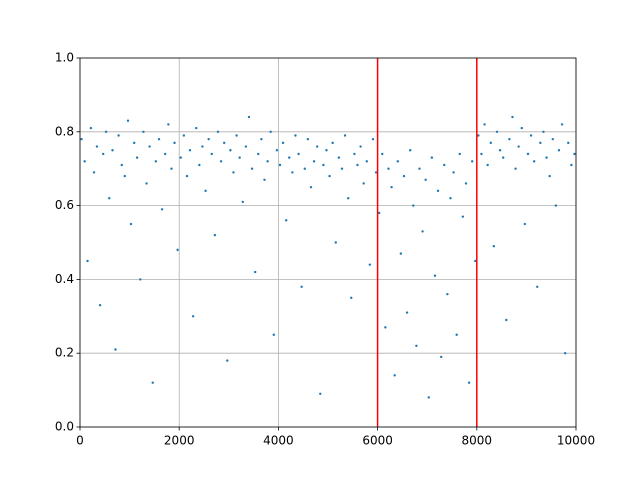 The width and height of the screenshot is (640, 480). What do you see at coordinates (278, 441) in the screenshot?
I see `x-tick-label: 4000` at bounding box center [278, 441].